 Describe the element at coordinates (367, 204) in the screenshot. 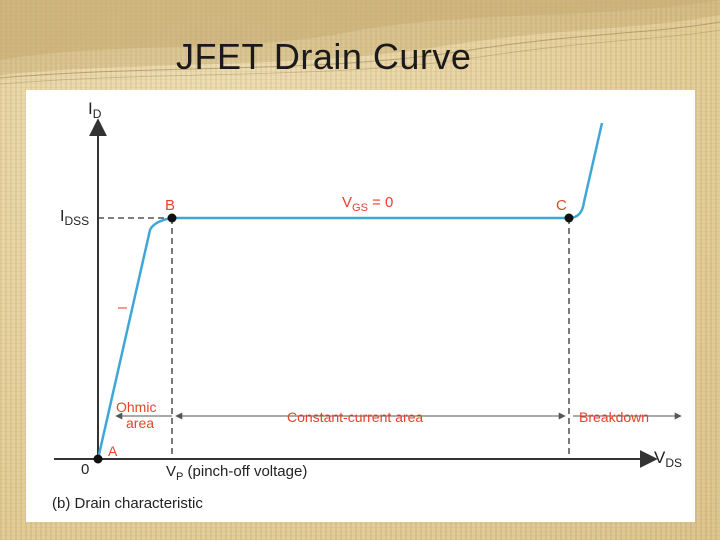

I see `vgs-label: VGS = 0` at that location.